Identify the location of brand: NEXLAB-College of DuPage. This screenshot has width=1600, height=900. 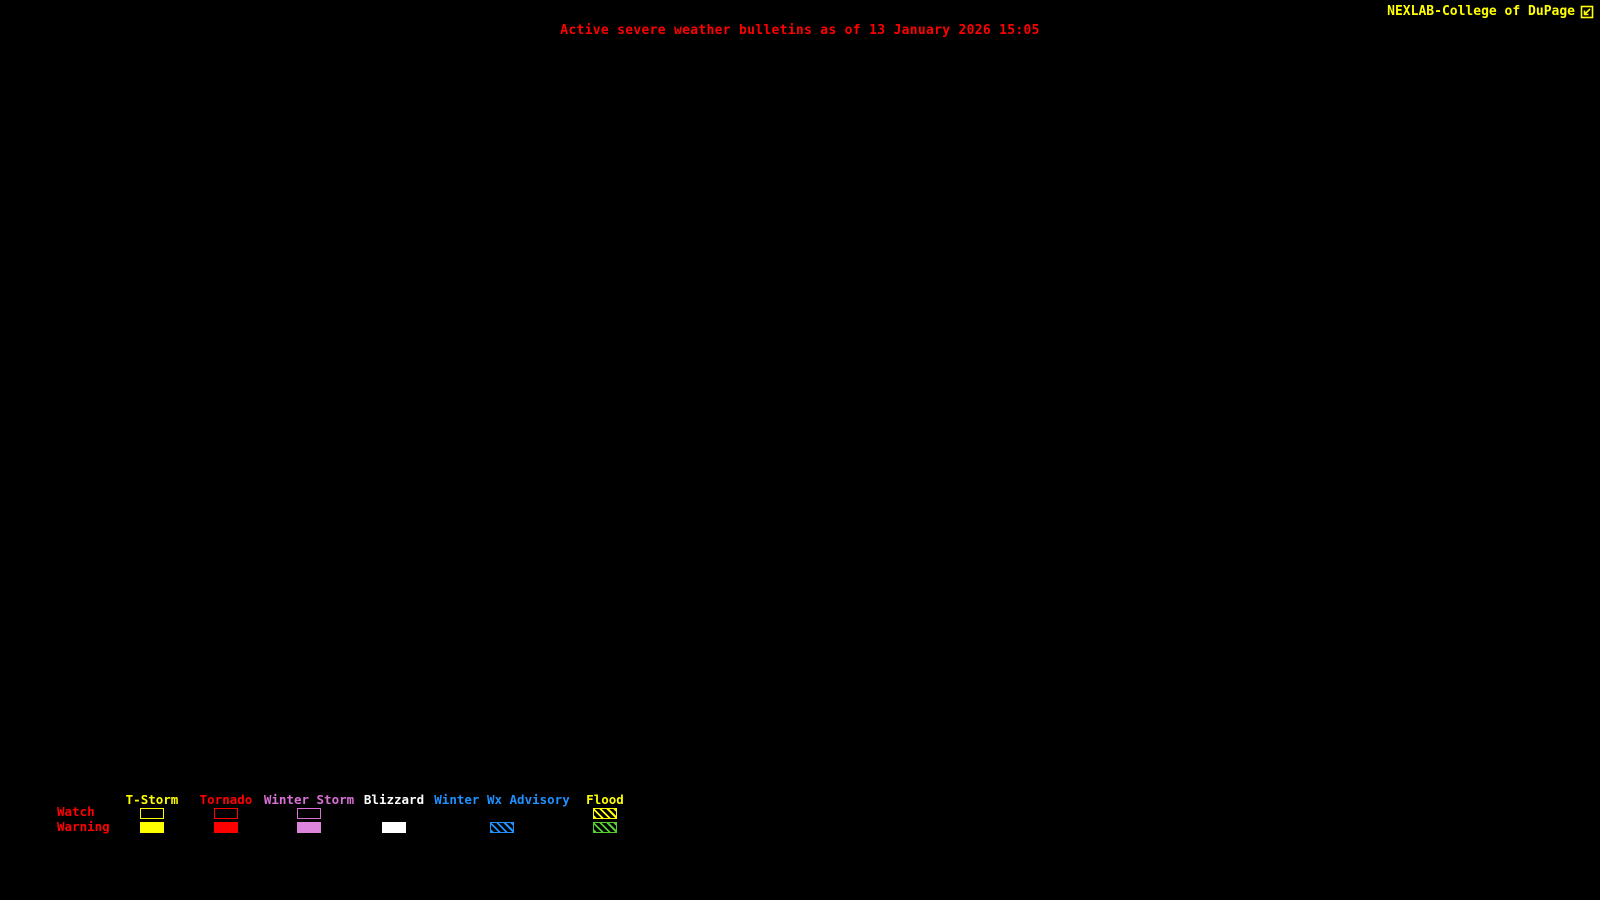
(1490, 11).